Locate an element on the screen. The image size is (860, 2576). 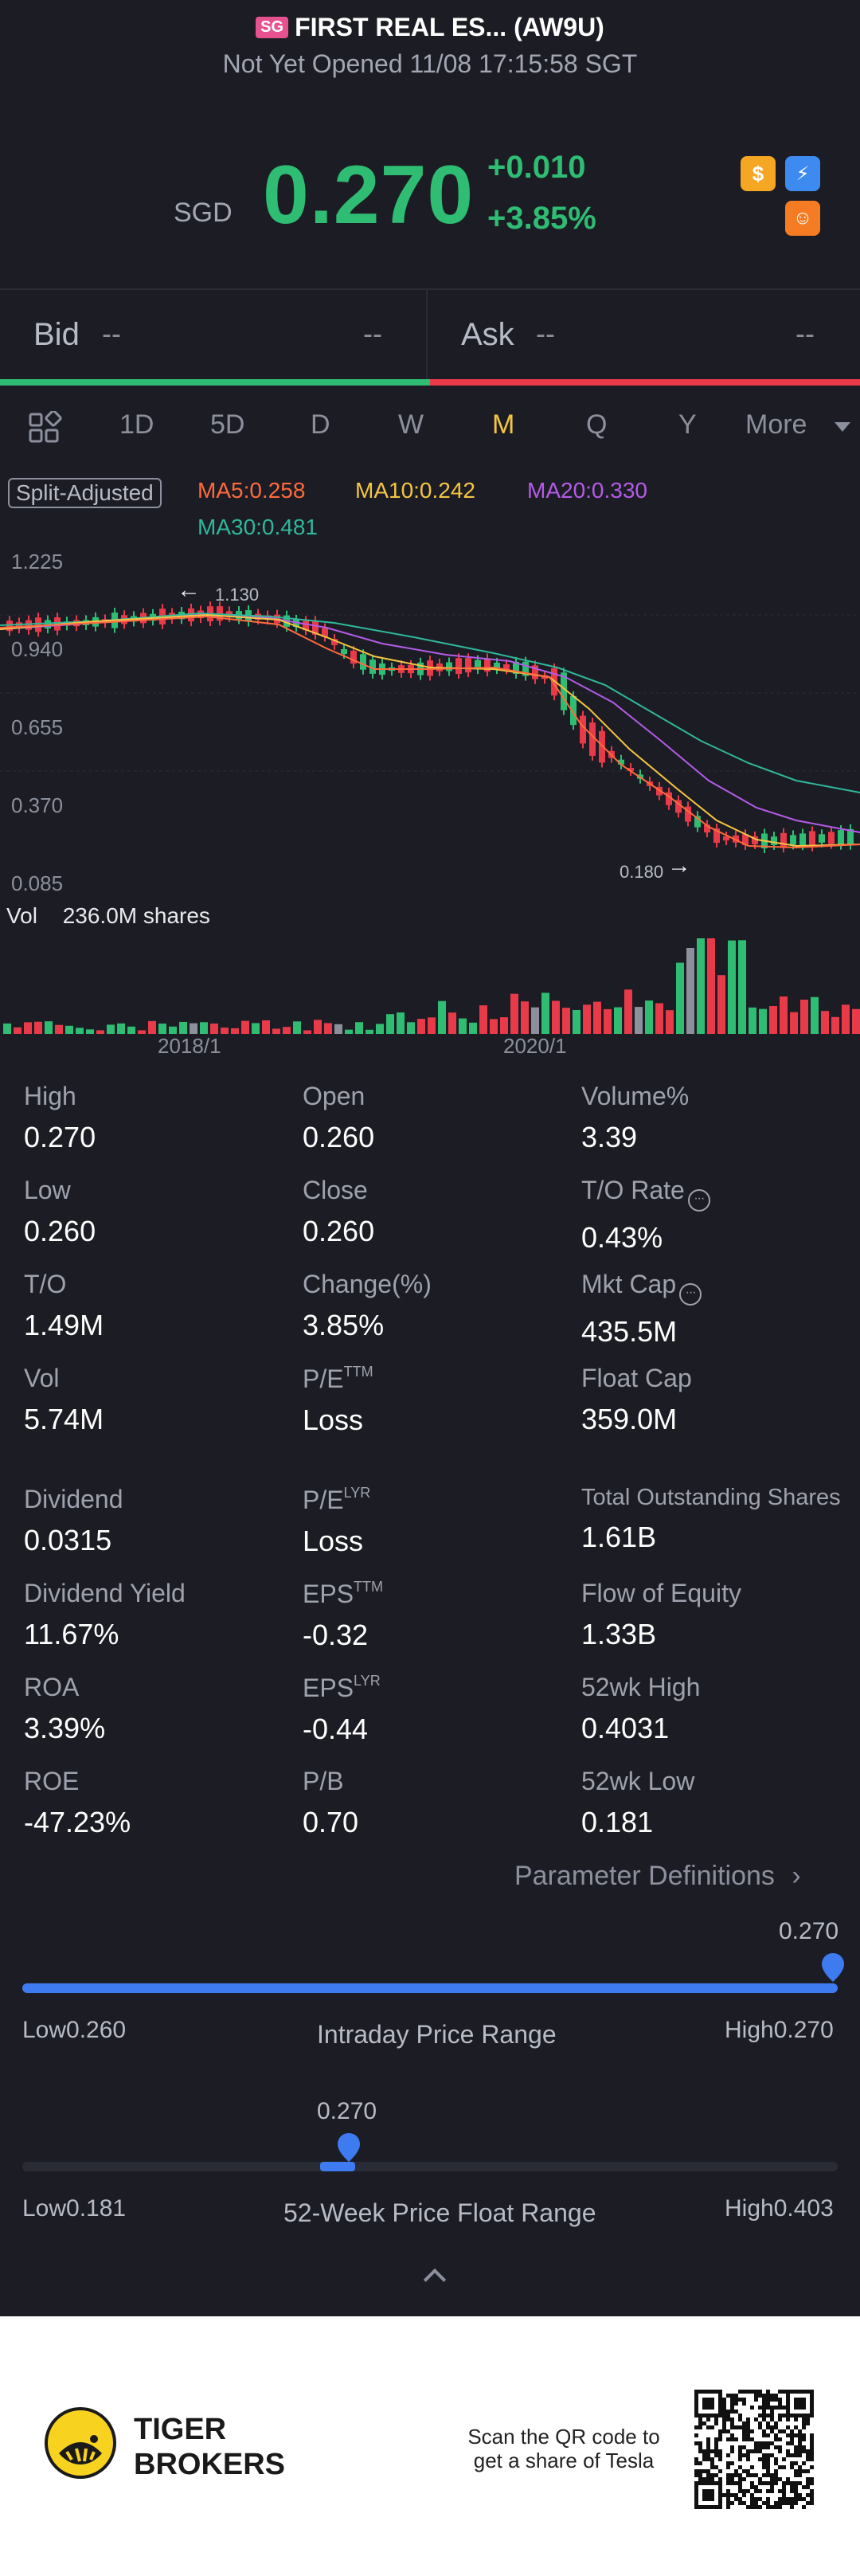
tiger-icon: ☺ is located at coordinates (802, 218).